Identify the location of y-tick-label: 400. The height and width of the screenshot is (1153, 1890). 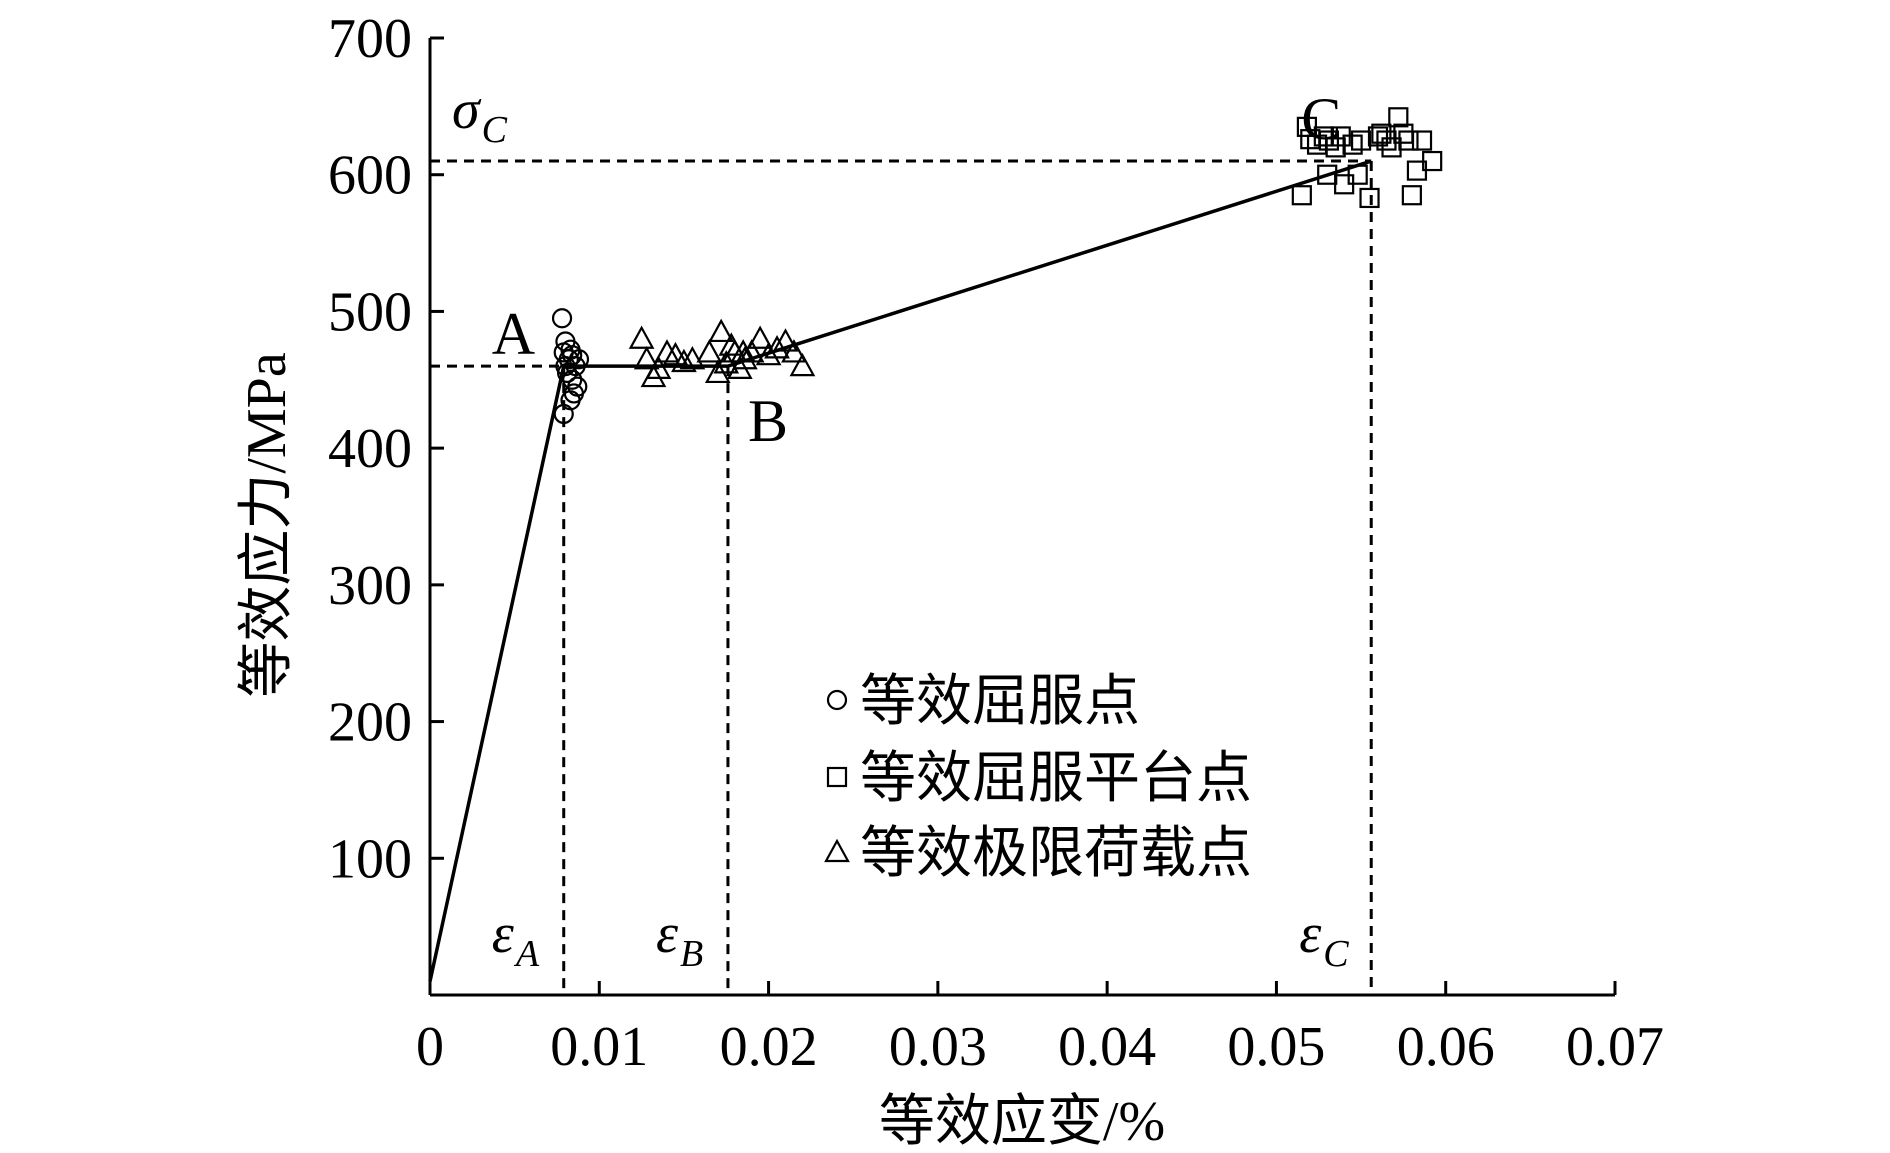
(370, 449).